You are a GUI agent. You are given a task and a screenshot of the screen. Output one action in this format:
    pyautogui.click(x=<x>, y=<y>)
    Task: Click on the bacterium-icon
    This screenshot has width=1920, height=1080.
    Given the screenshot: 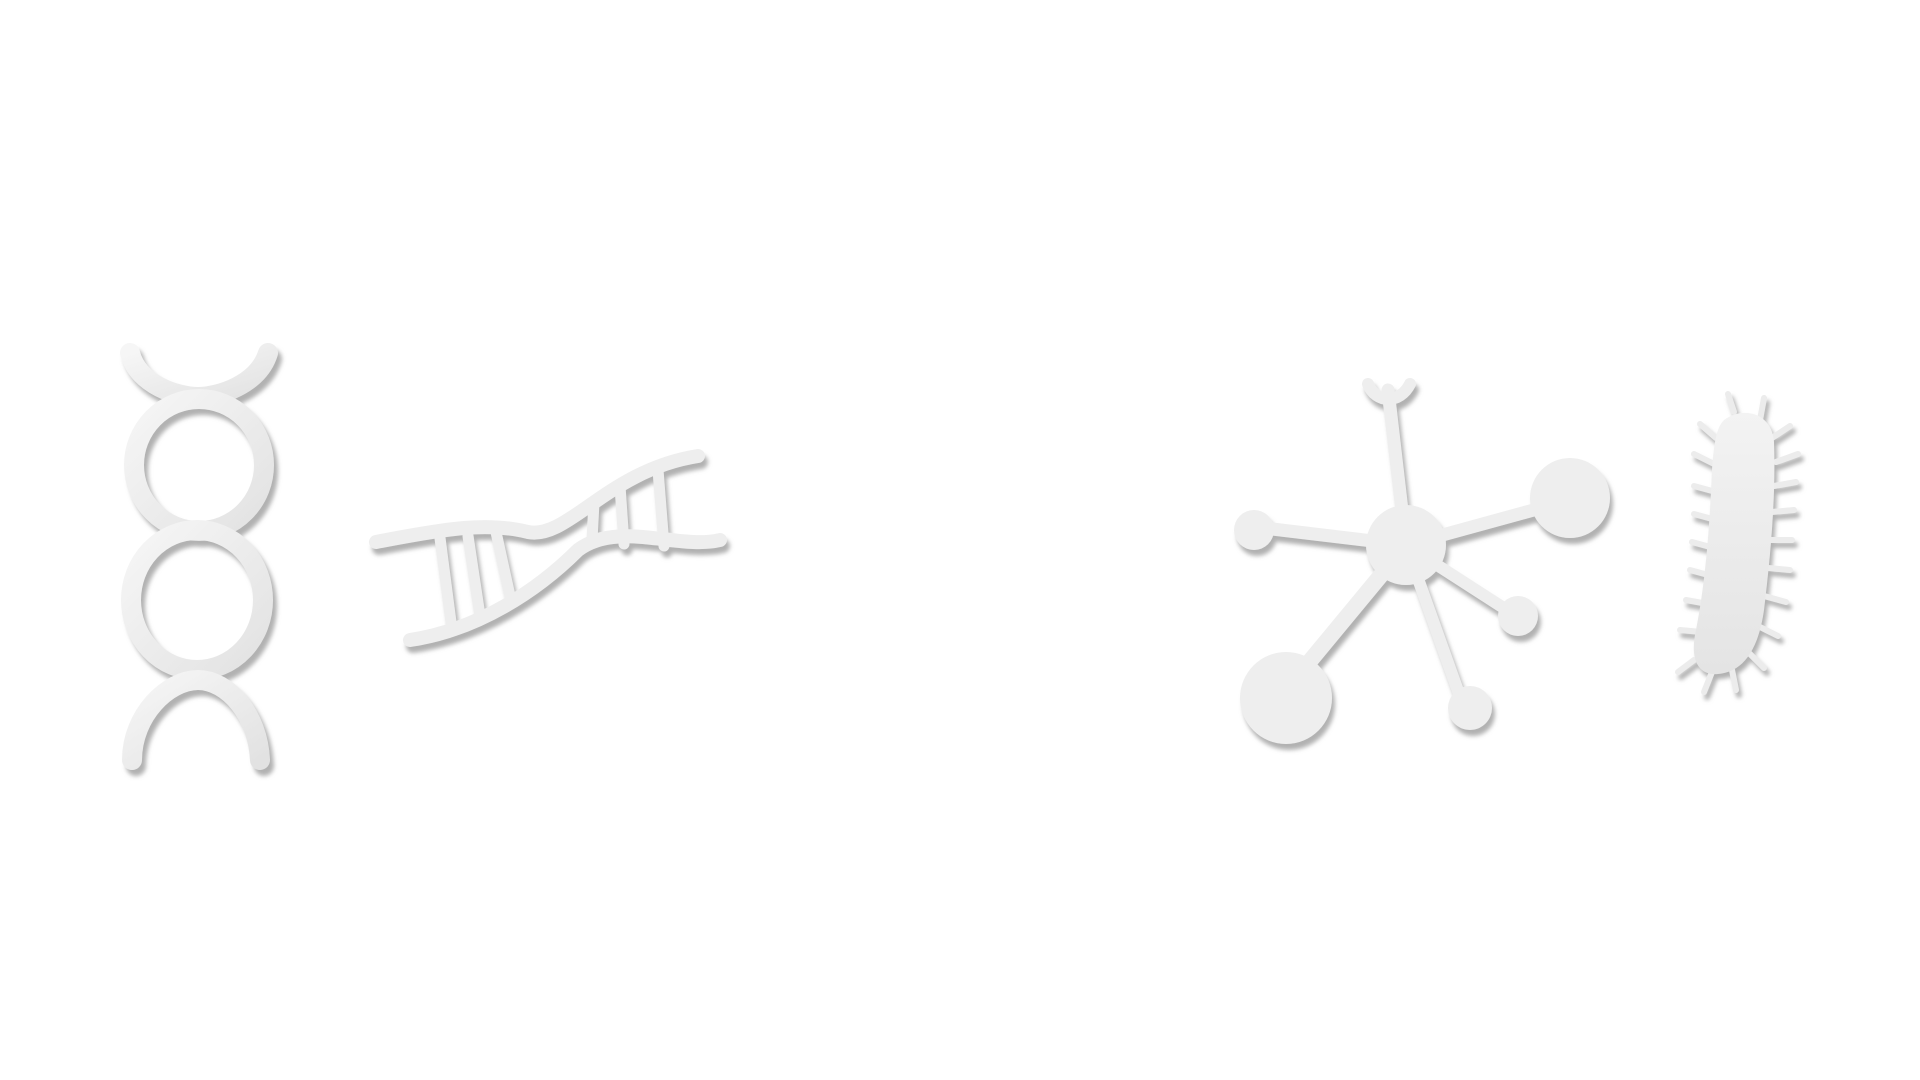 What is the action you would take?
    pyautogui.click(x=1747, y=555)
    